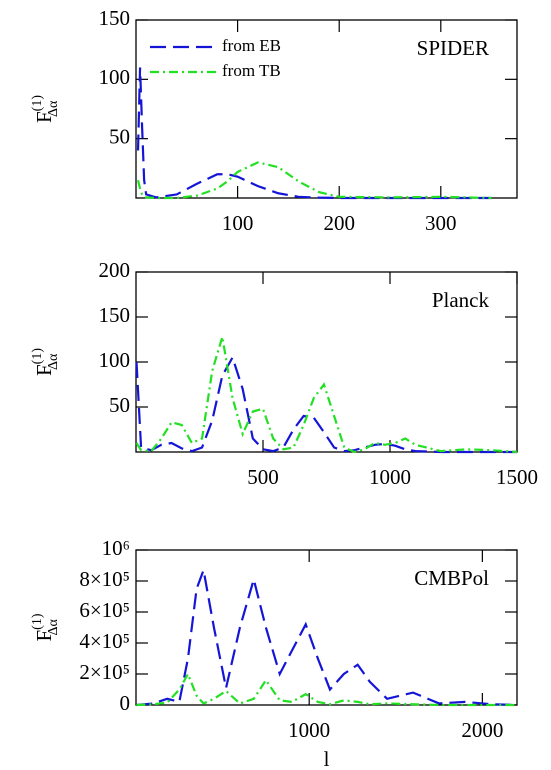  I want to click on y-tick-label: 6×10⁵, so click(104, 610).